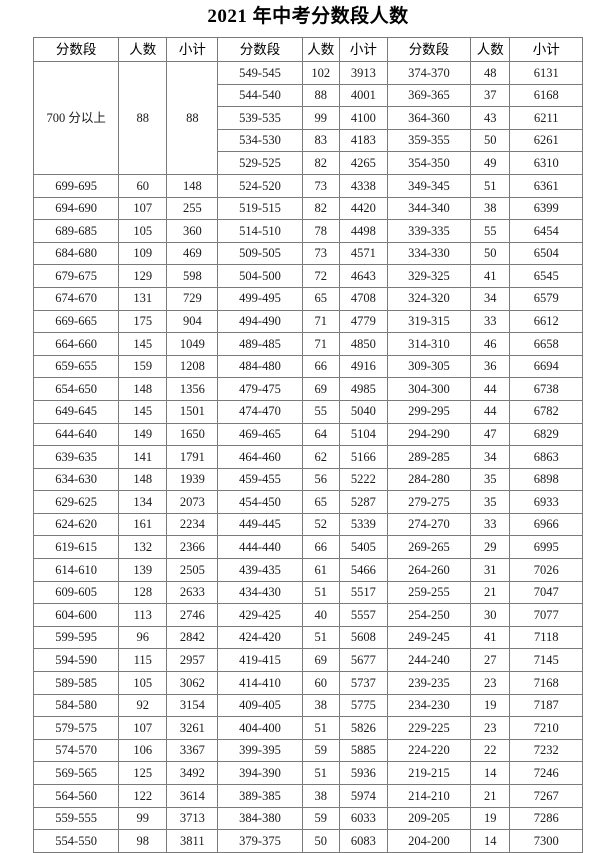 Image resolution: width=616 pixels, height=853 pixels. I want to click on cell-subtotal: 3154, so click(192, 705).